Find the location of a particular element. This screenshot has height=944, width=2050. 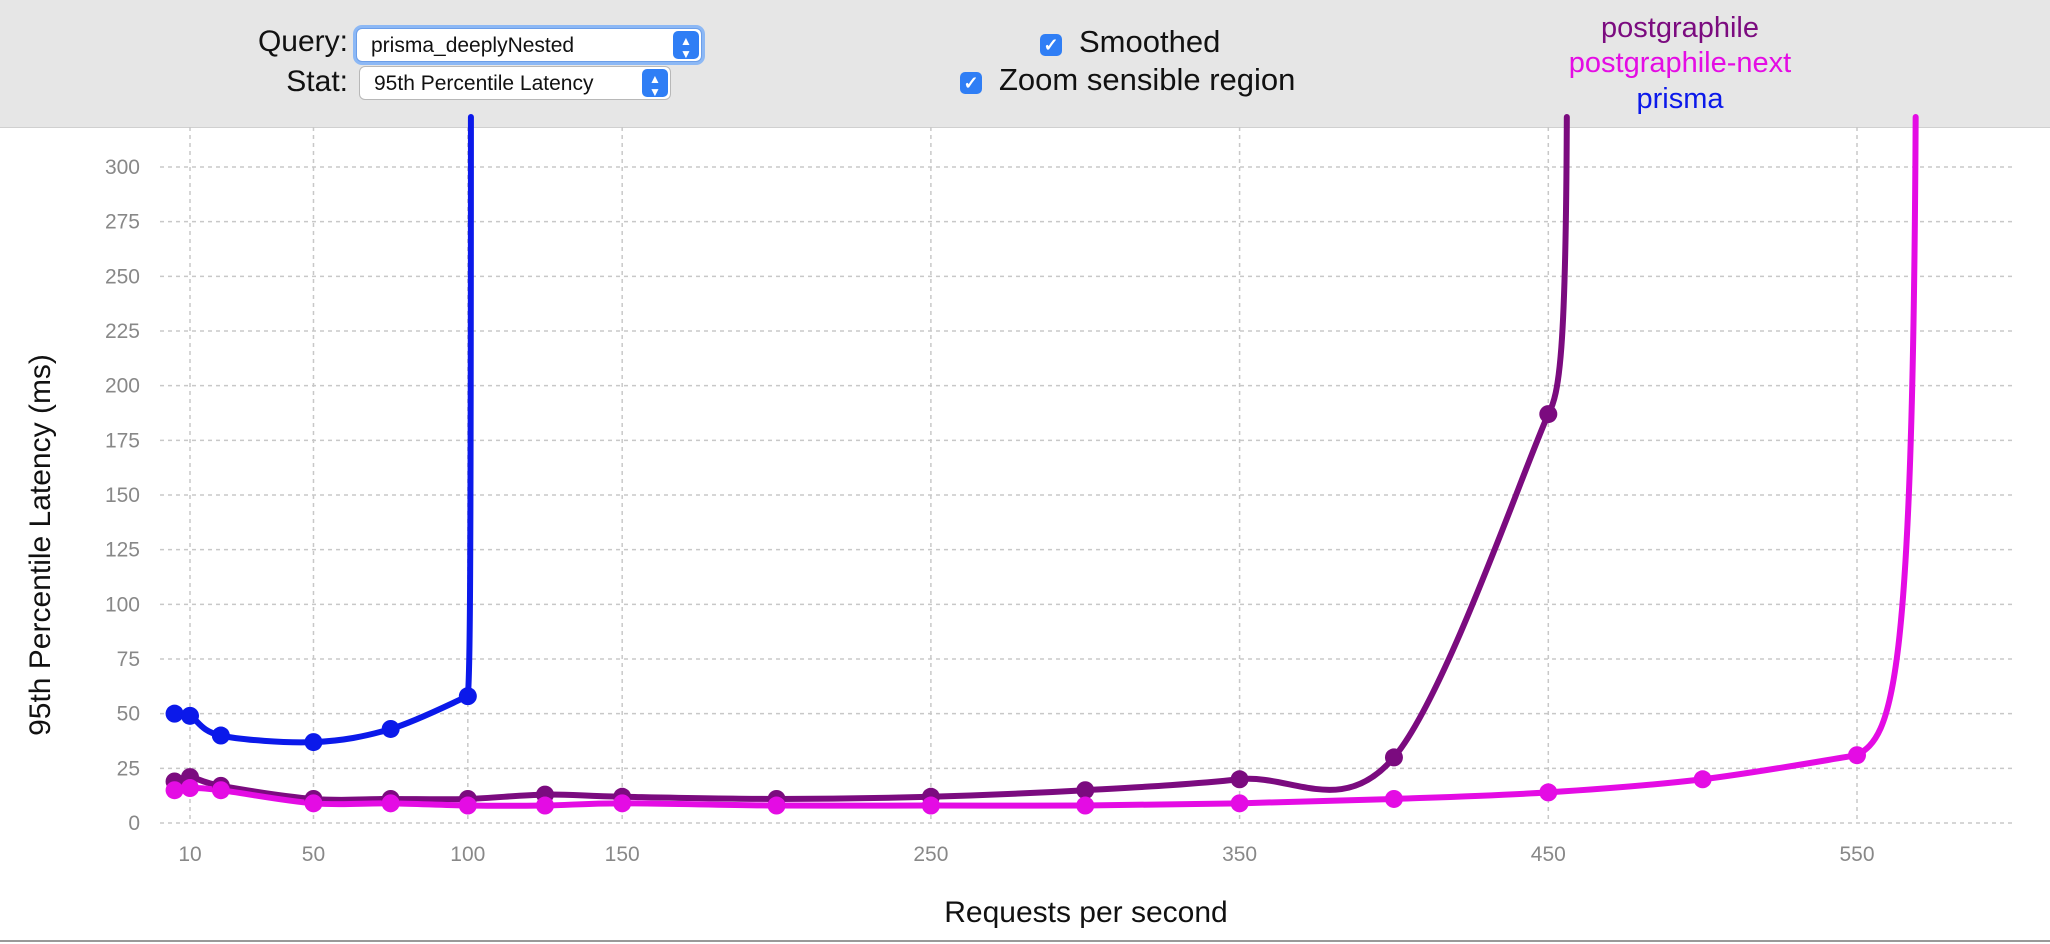

stat-label: Stat: is located at coordinates (317, 81).